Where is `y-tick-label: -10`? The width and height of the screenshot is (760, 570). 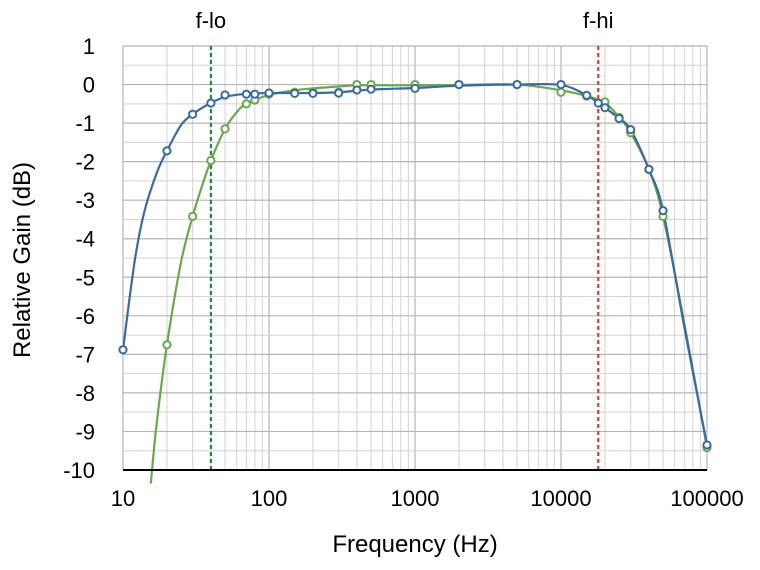 y-tick-label: -10 is located at coordinates (79, 470).